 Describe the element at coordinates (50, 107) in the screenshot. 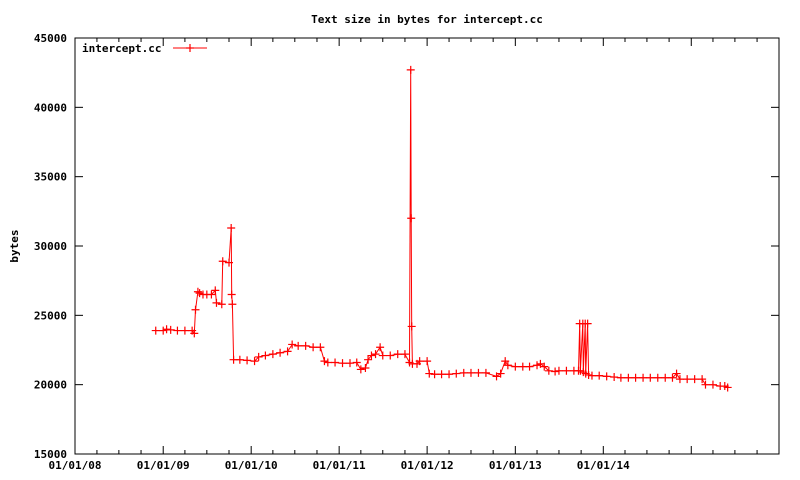

I see `y-tick-label: 40000` at that location.